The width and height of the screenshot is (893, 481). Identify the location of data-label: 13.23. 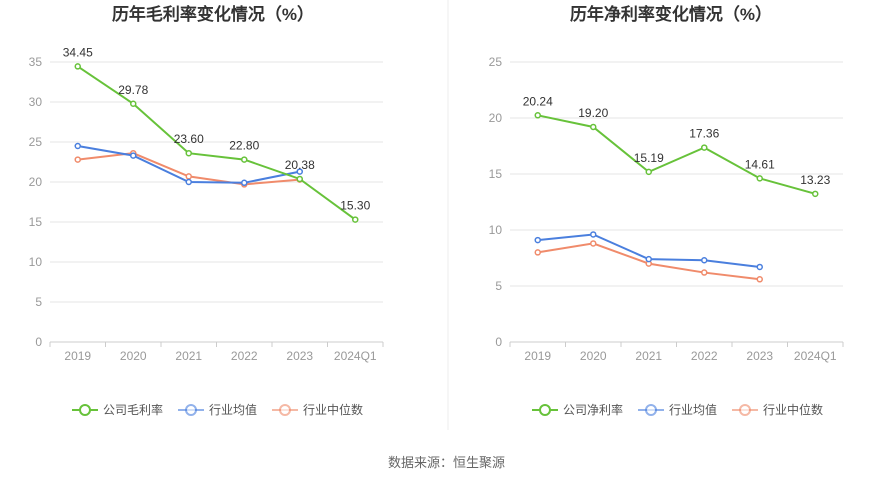
(815, 180).